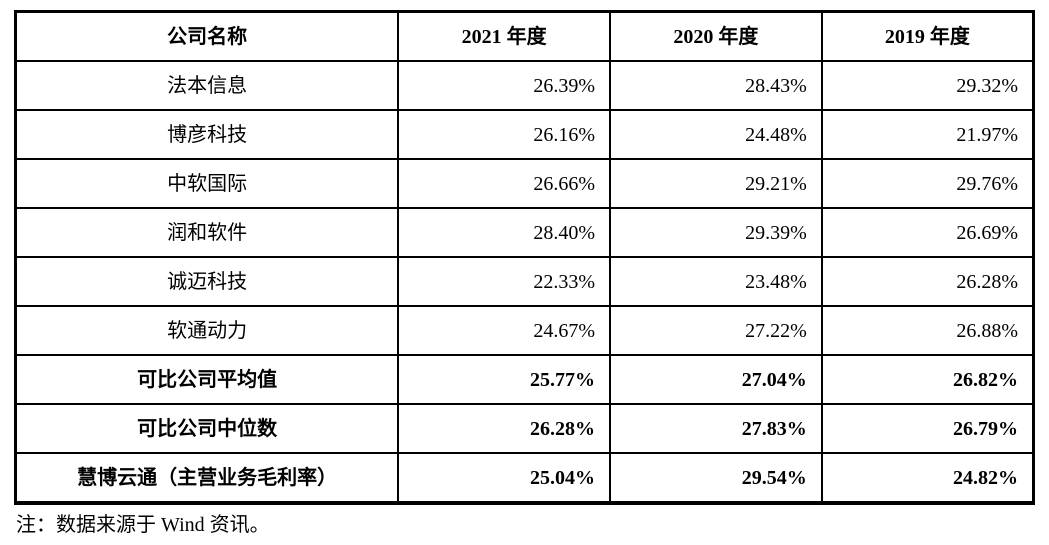 Image resolution: width=1049 pixels, height=545 pixels. Describe the element at coordinates (927, 428) in the screenshot. I see `margin-value-cell: 26.79%` at that location.